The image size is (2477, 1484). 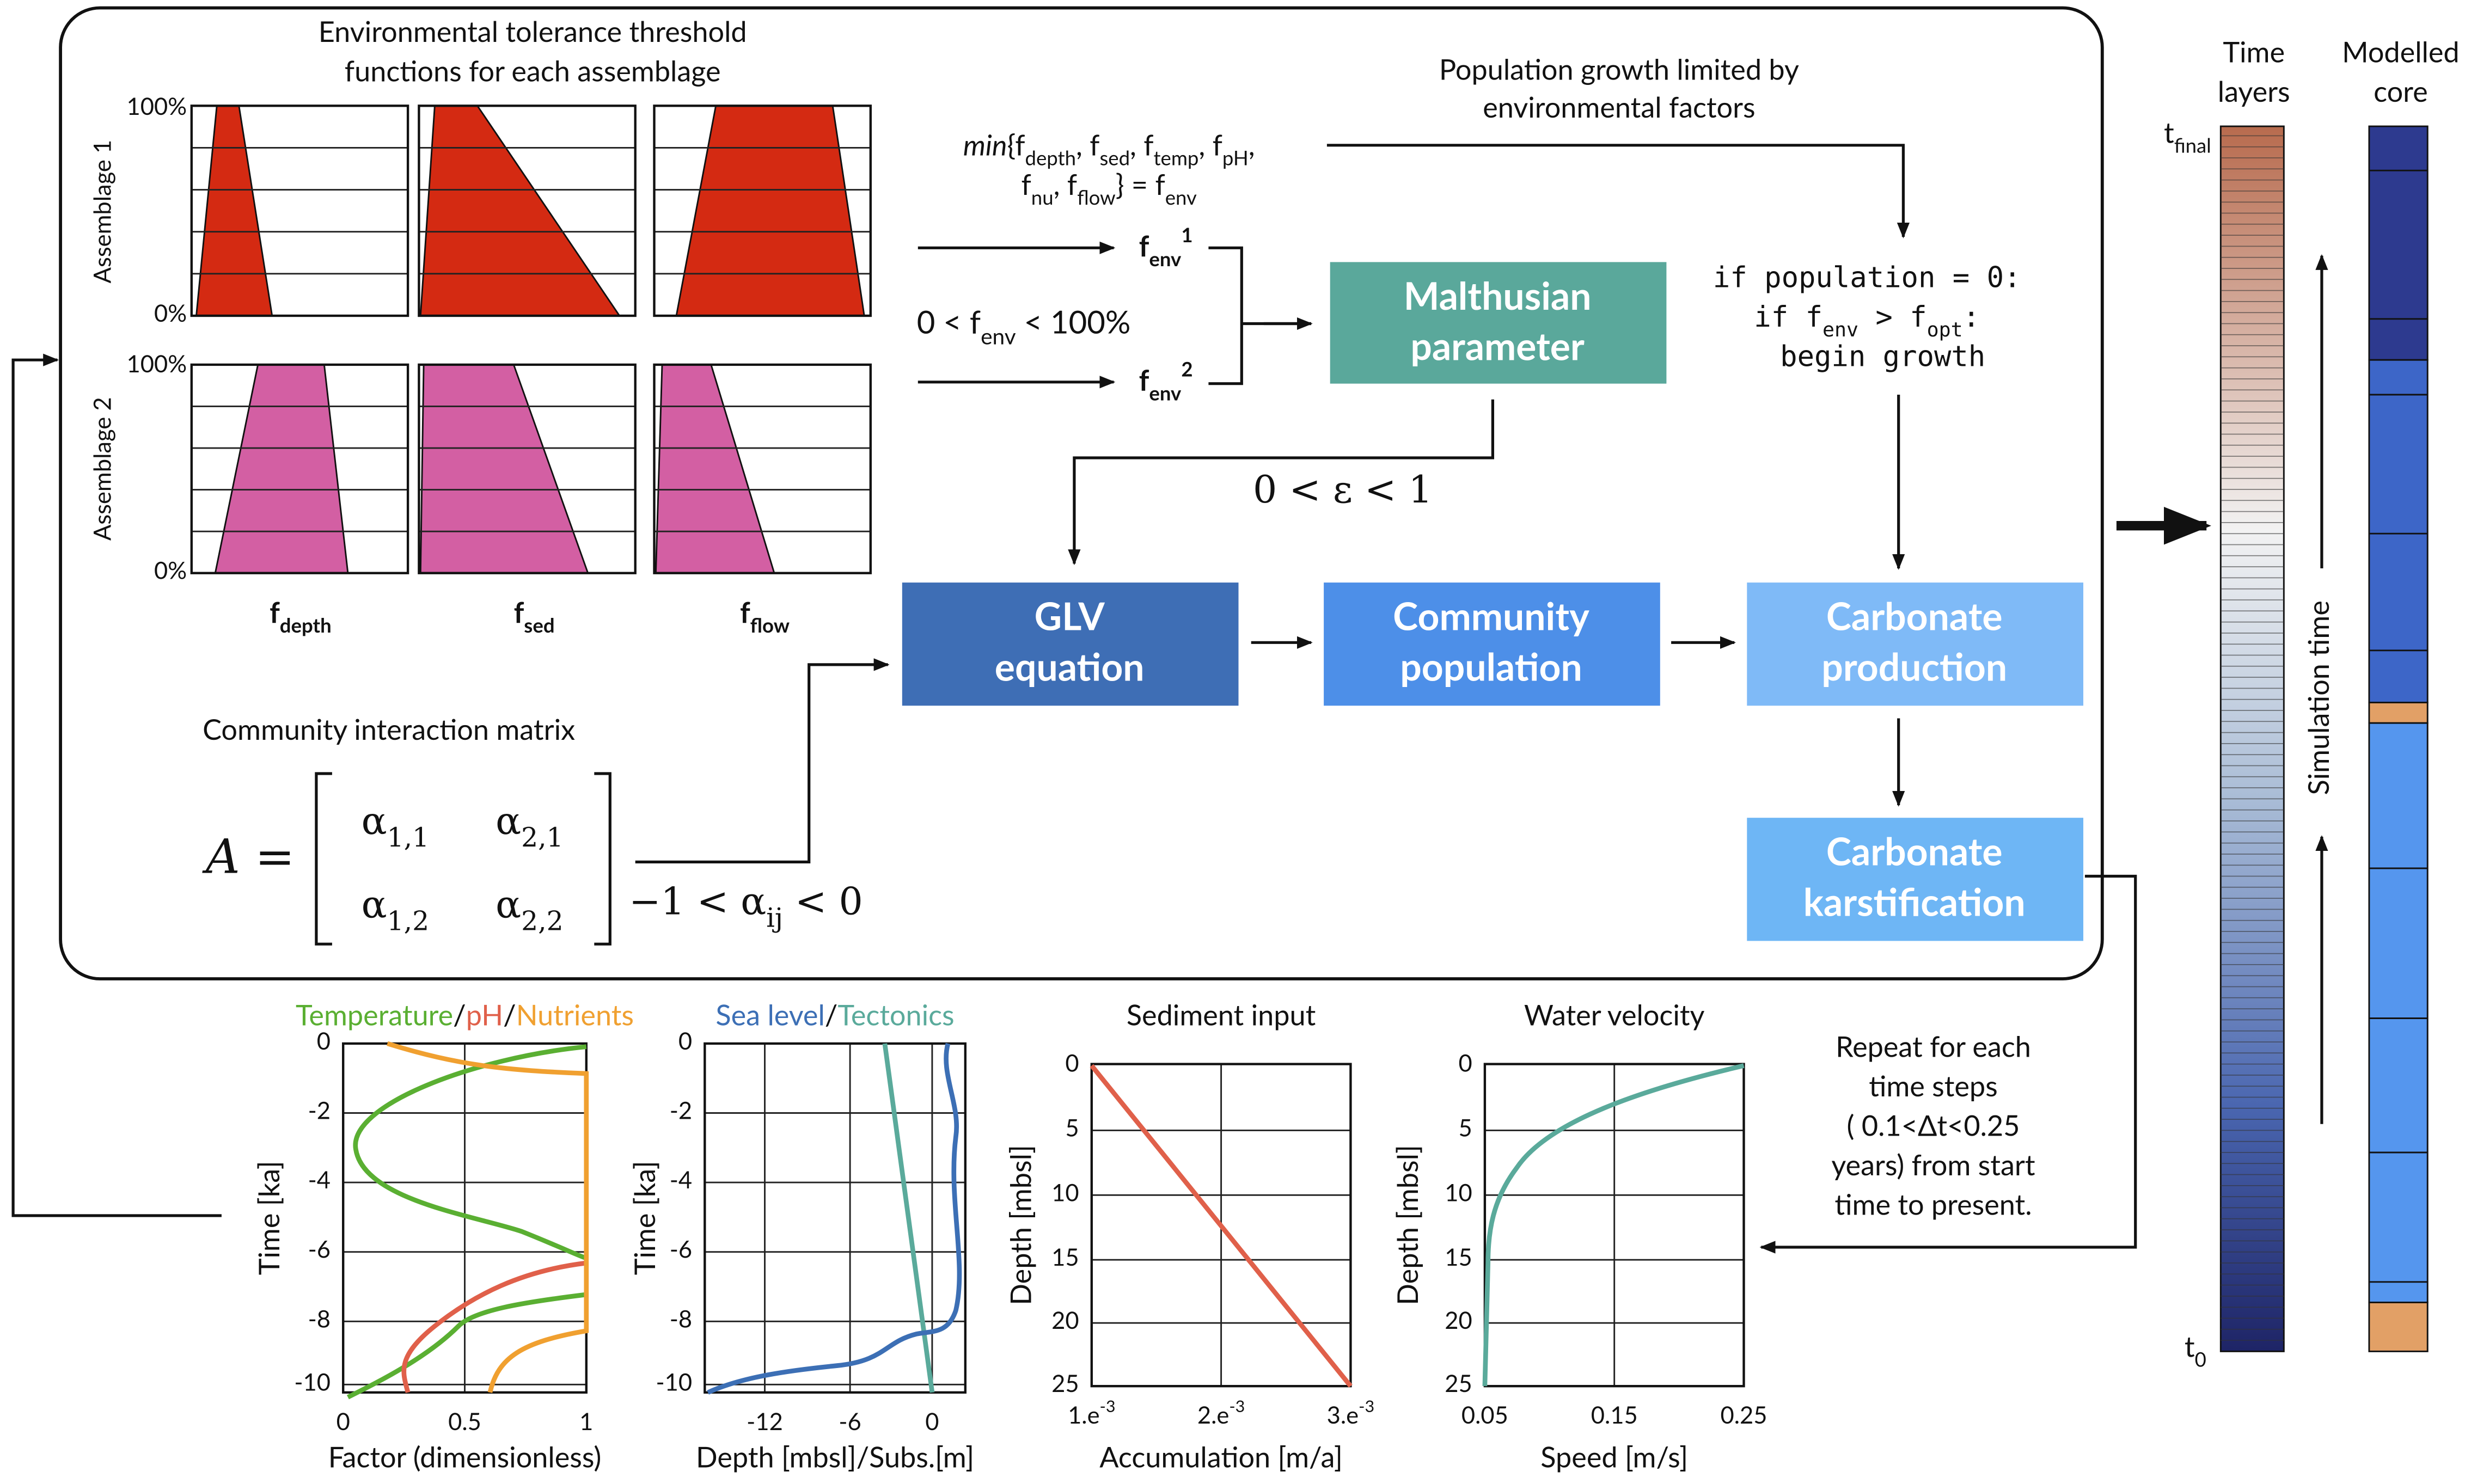 I want to click on plot-title: Water velocity, so click(x=1614, y=1015).